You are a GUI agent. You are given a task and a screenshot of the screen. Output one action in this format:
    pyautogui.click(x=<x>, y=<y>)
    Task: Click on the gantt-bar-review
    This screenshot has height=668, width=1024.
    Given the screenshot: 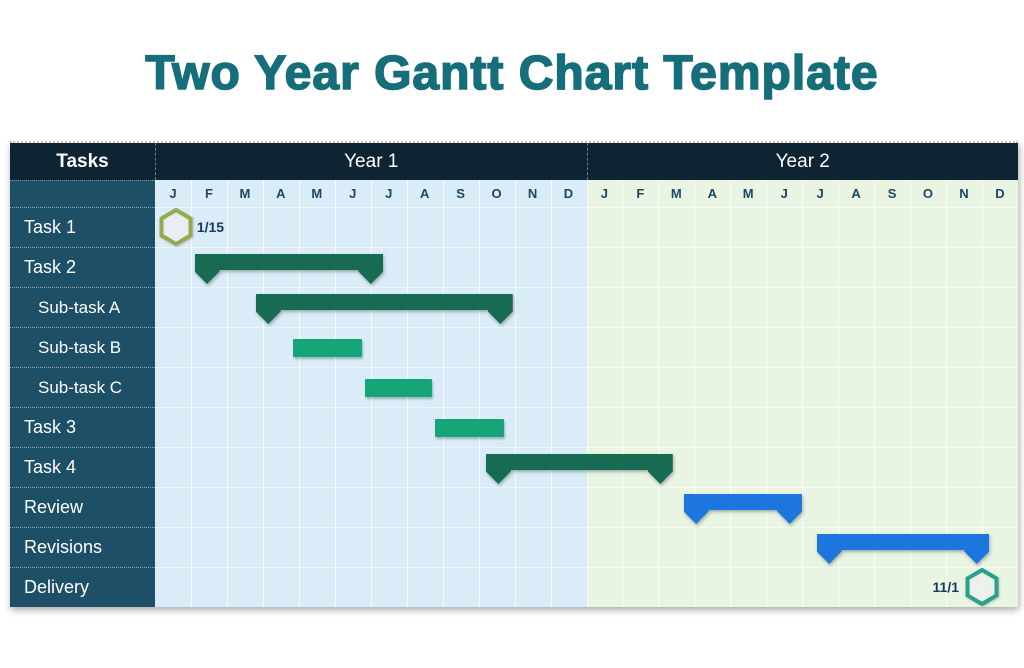 What is the action you would take?
    pyautogui.click(x=743, y=509)
    